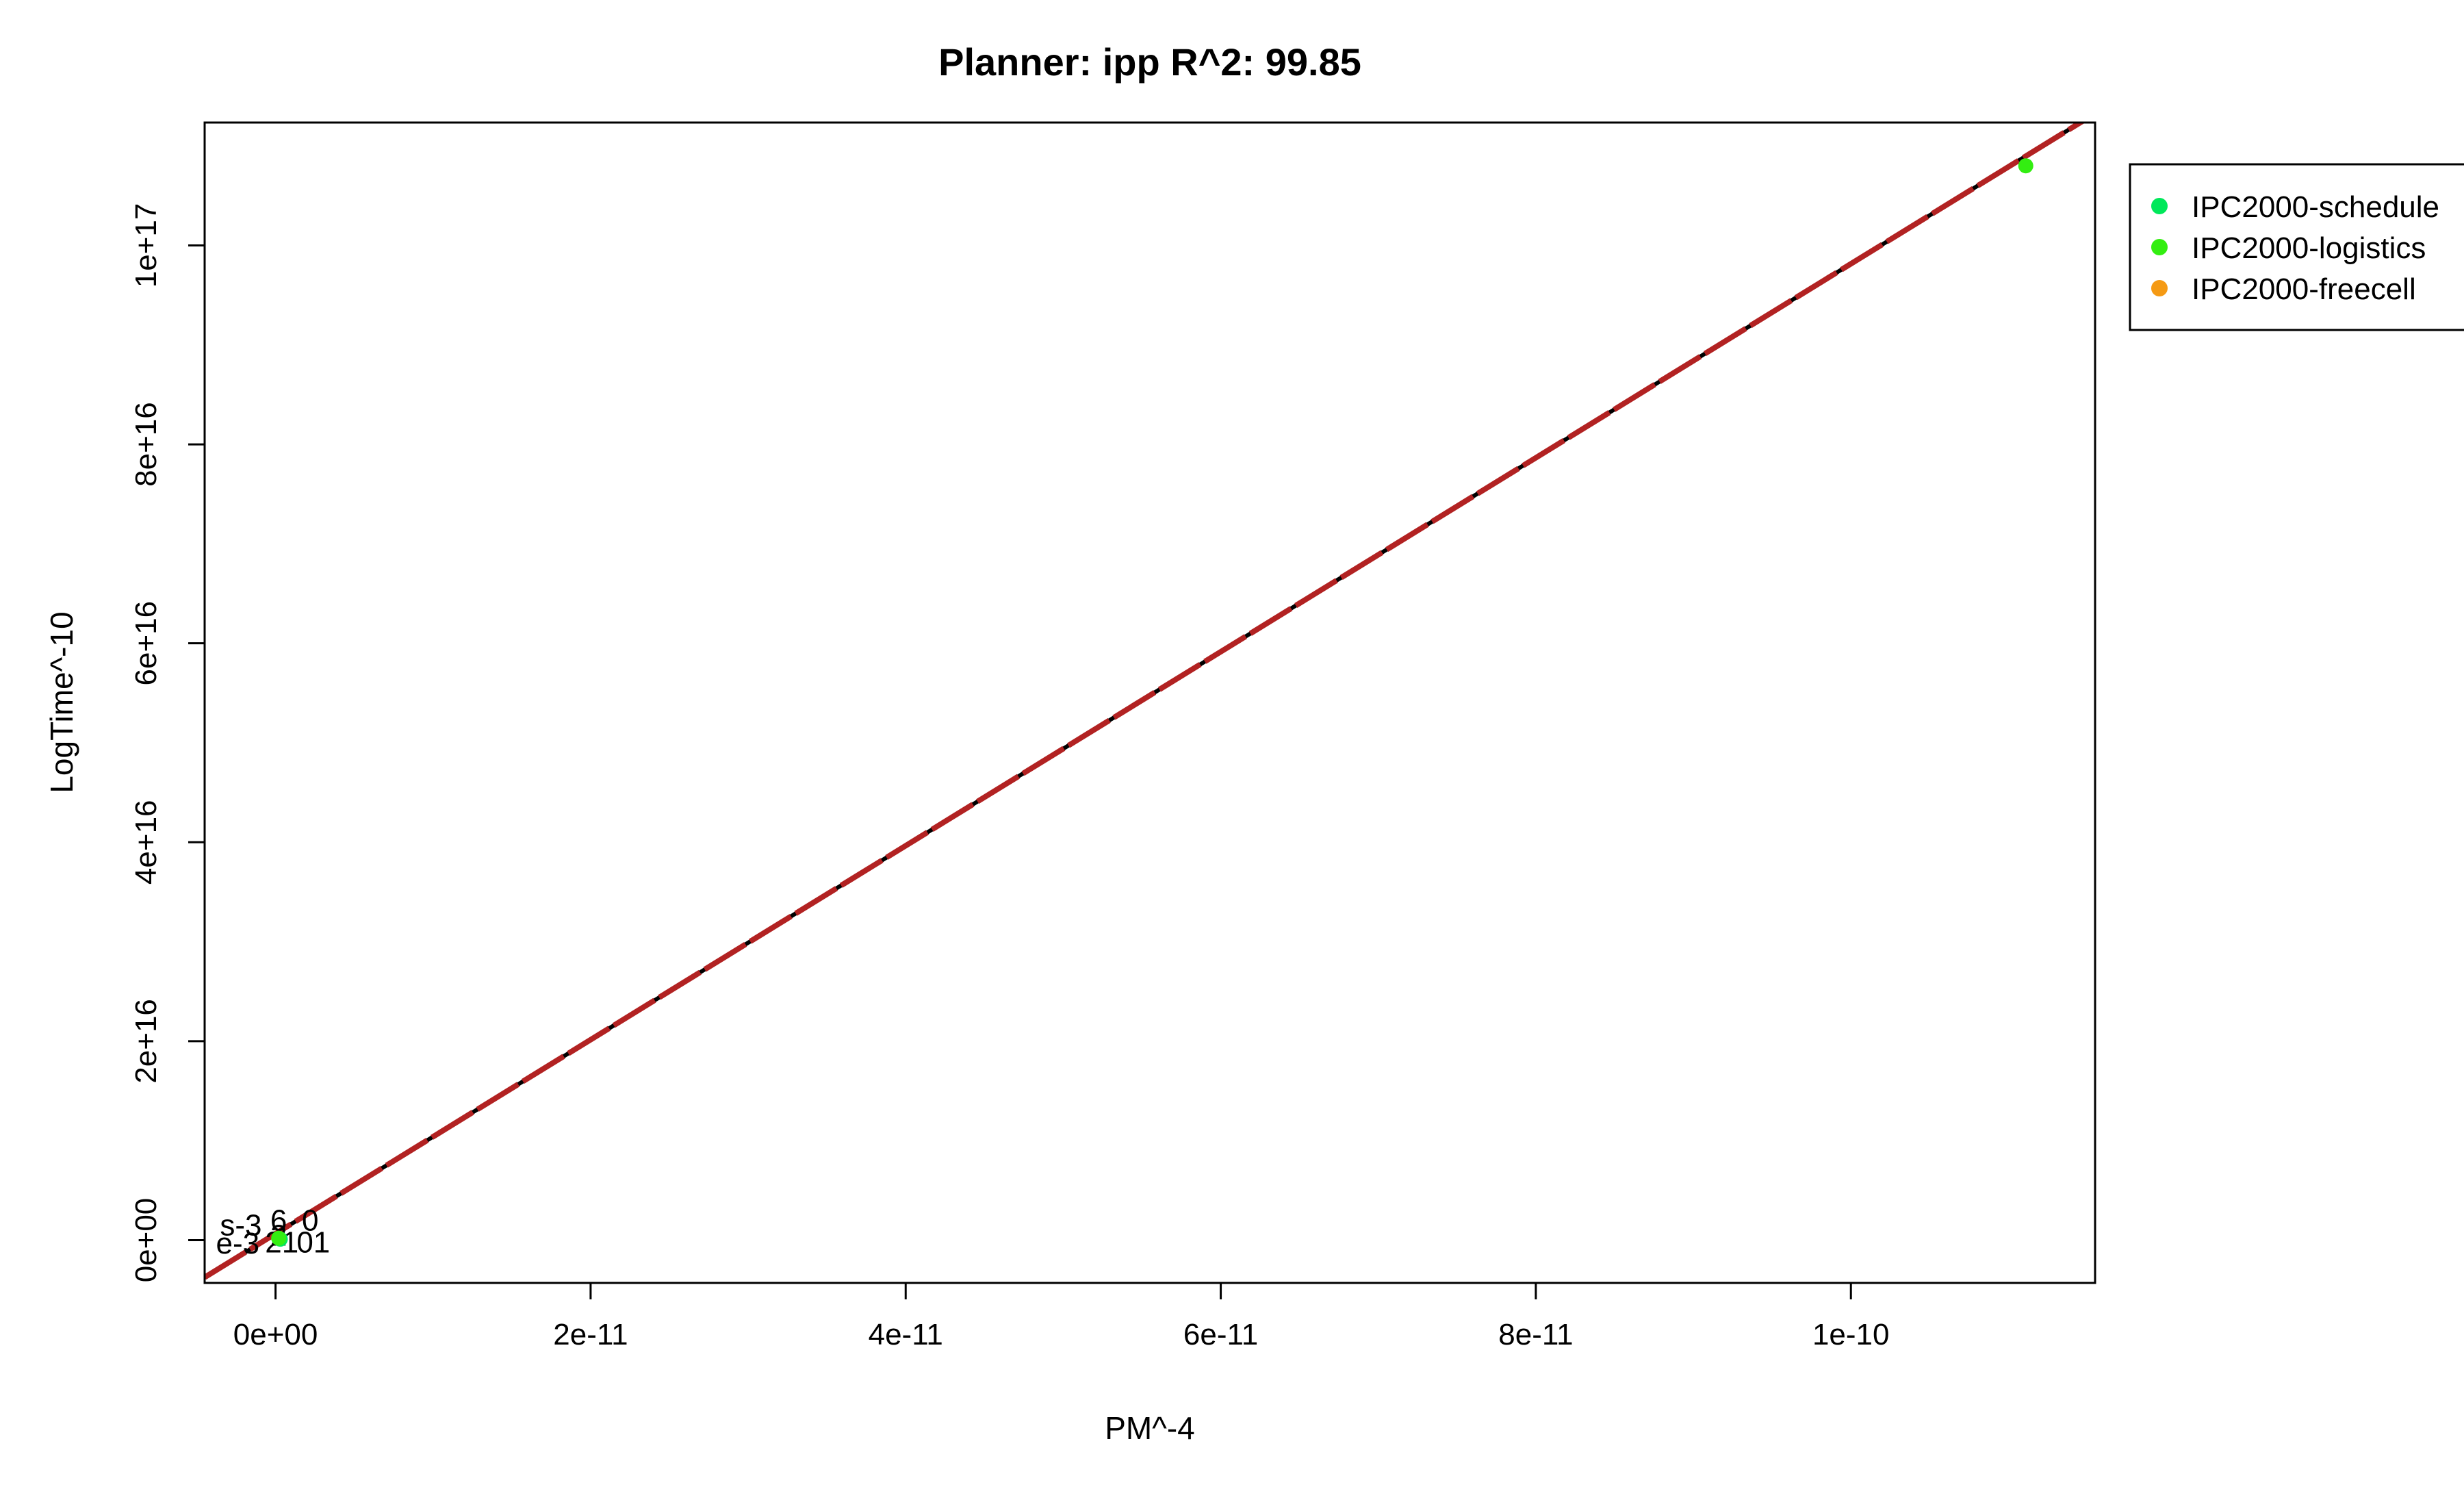 This screenshot has width=2464, height=1489. Describe the element at coordinates (146, 245) in the screenshot. I see `y-tick-label: 1e+17` at that location.